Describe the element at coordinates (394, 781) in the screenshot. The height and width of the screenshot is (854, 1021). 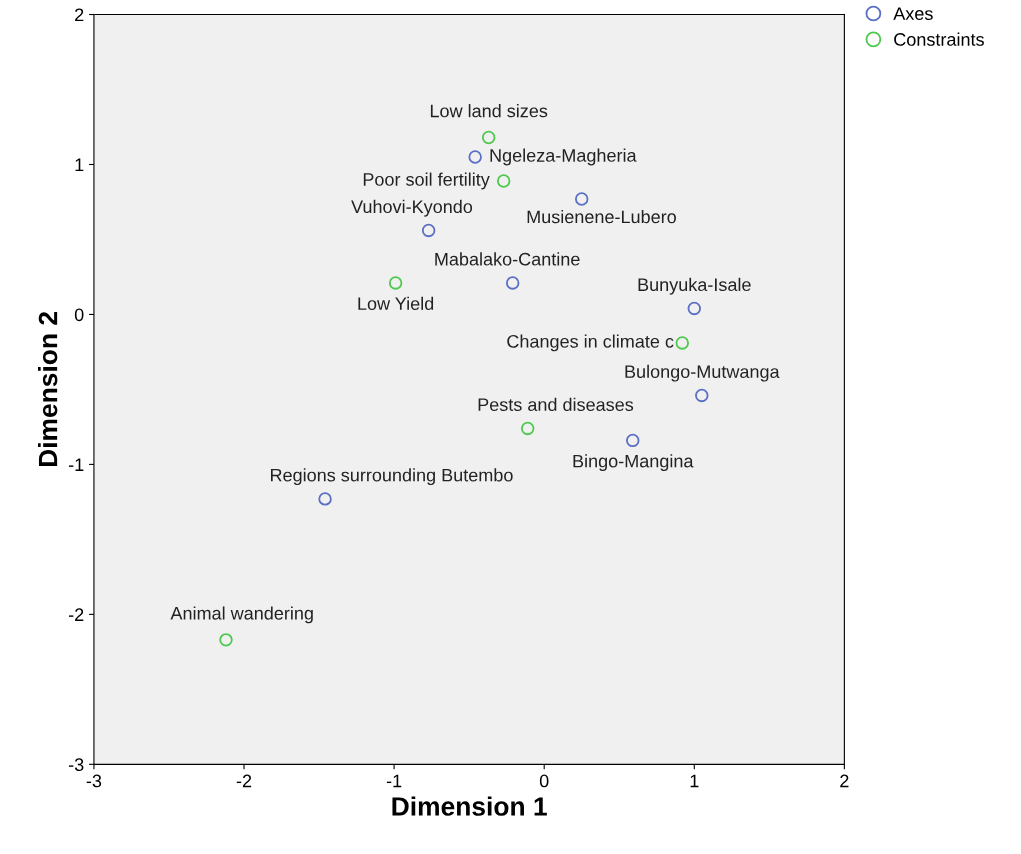
I see `x-tick-label: -1` at that location.